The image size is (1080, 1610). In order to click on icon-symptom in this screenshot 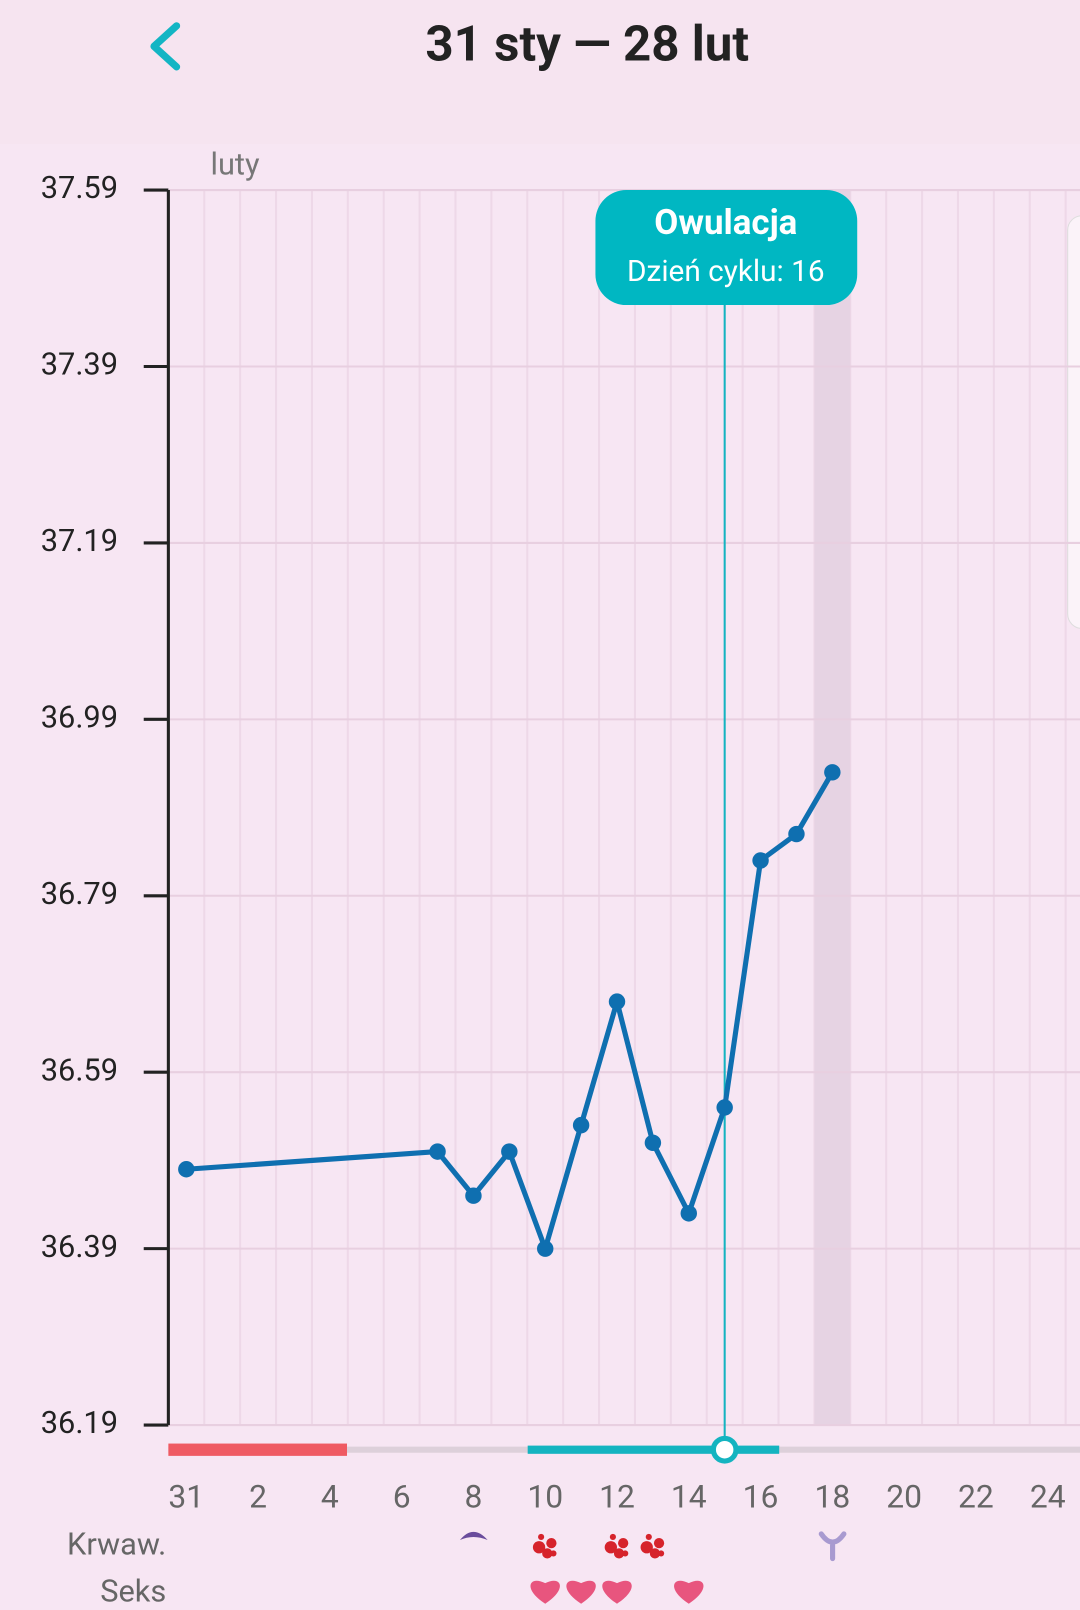, I will do `click(832, 1546)`.